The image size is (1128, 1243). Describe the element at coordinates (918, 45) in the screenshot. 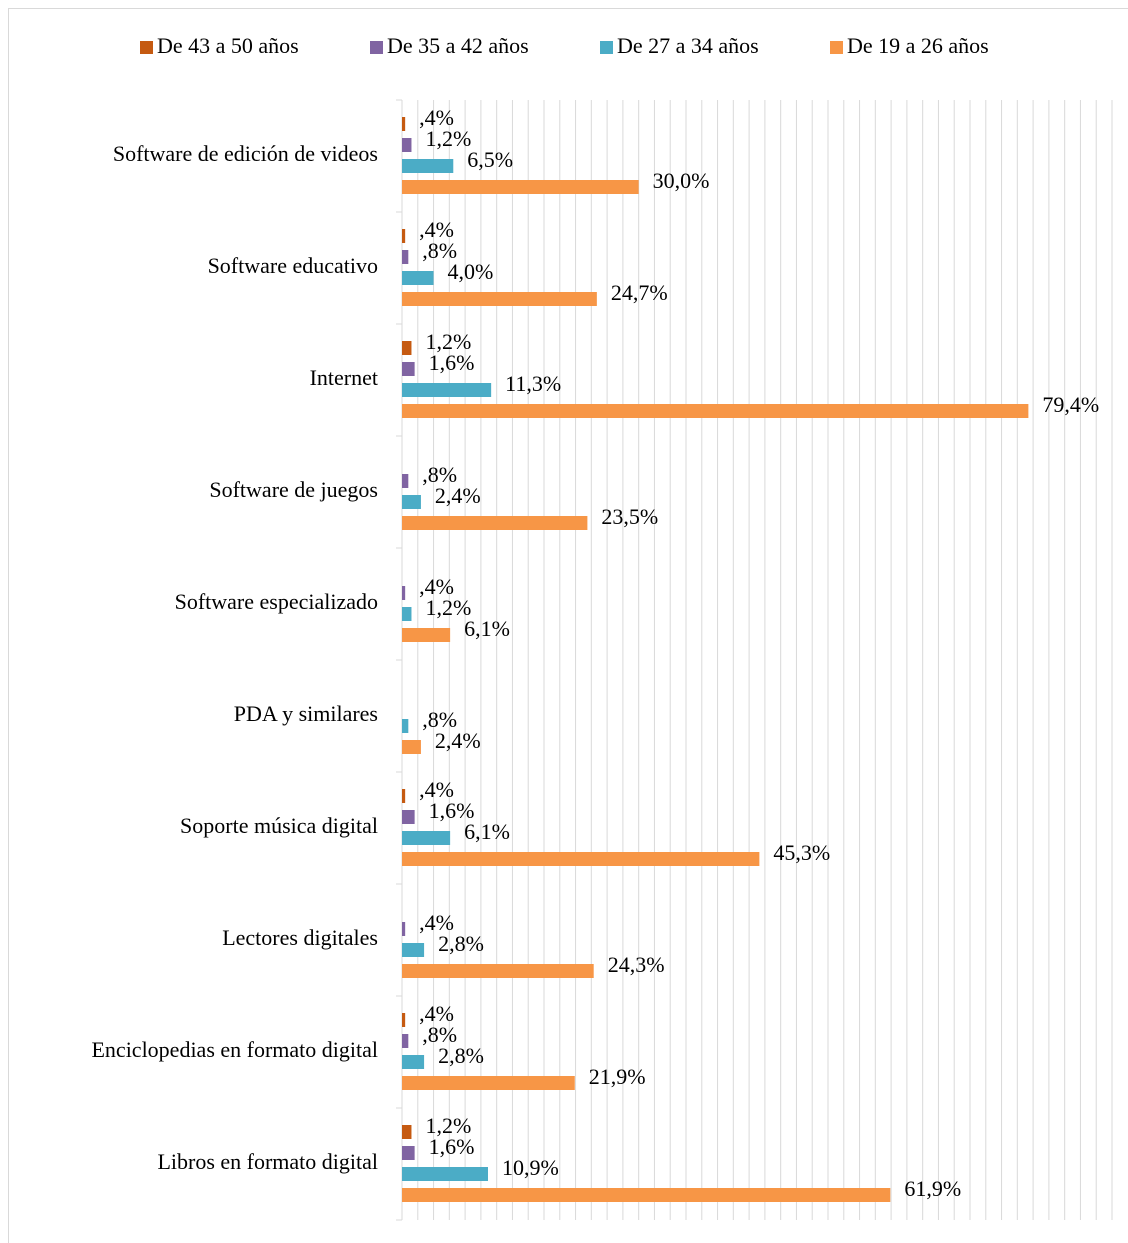

I see `legend-label: De 19 a 26 años` at that location.